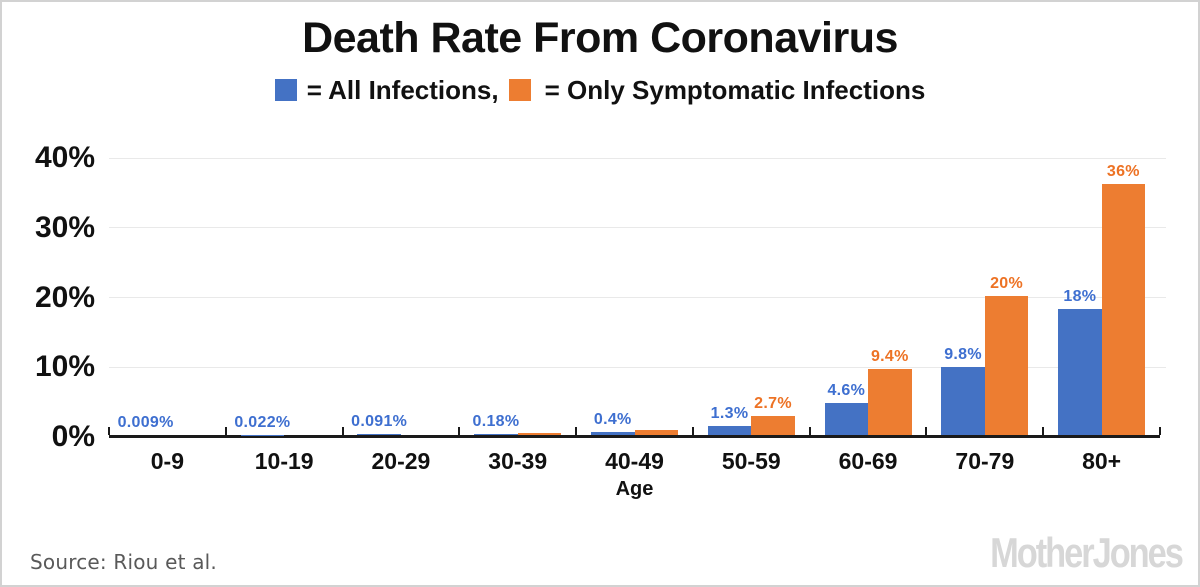  What do you see at coordinates (1123, 309) in the screenshot?
I see `bar-symptomatic-80+` at bounding box center [1123, 309].